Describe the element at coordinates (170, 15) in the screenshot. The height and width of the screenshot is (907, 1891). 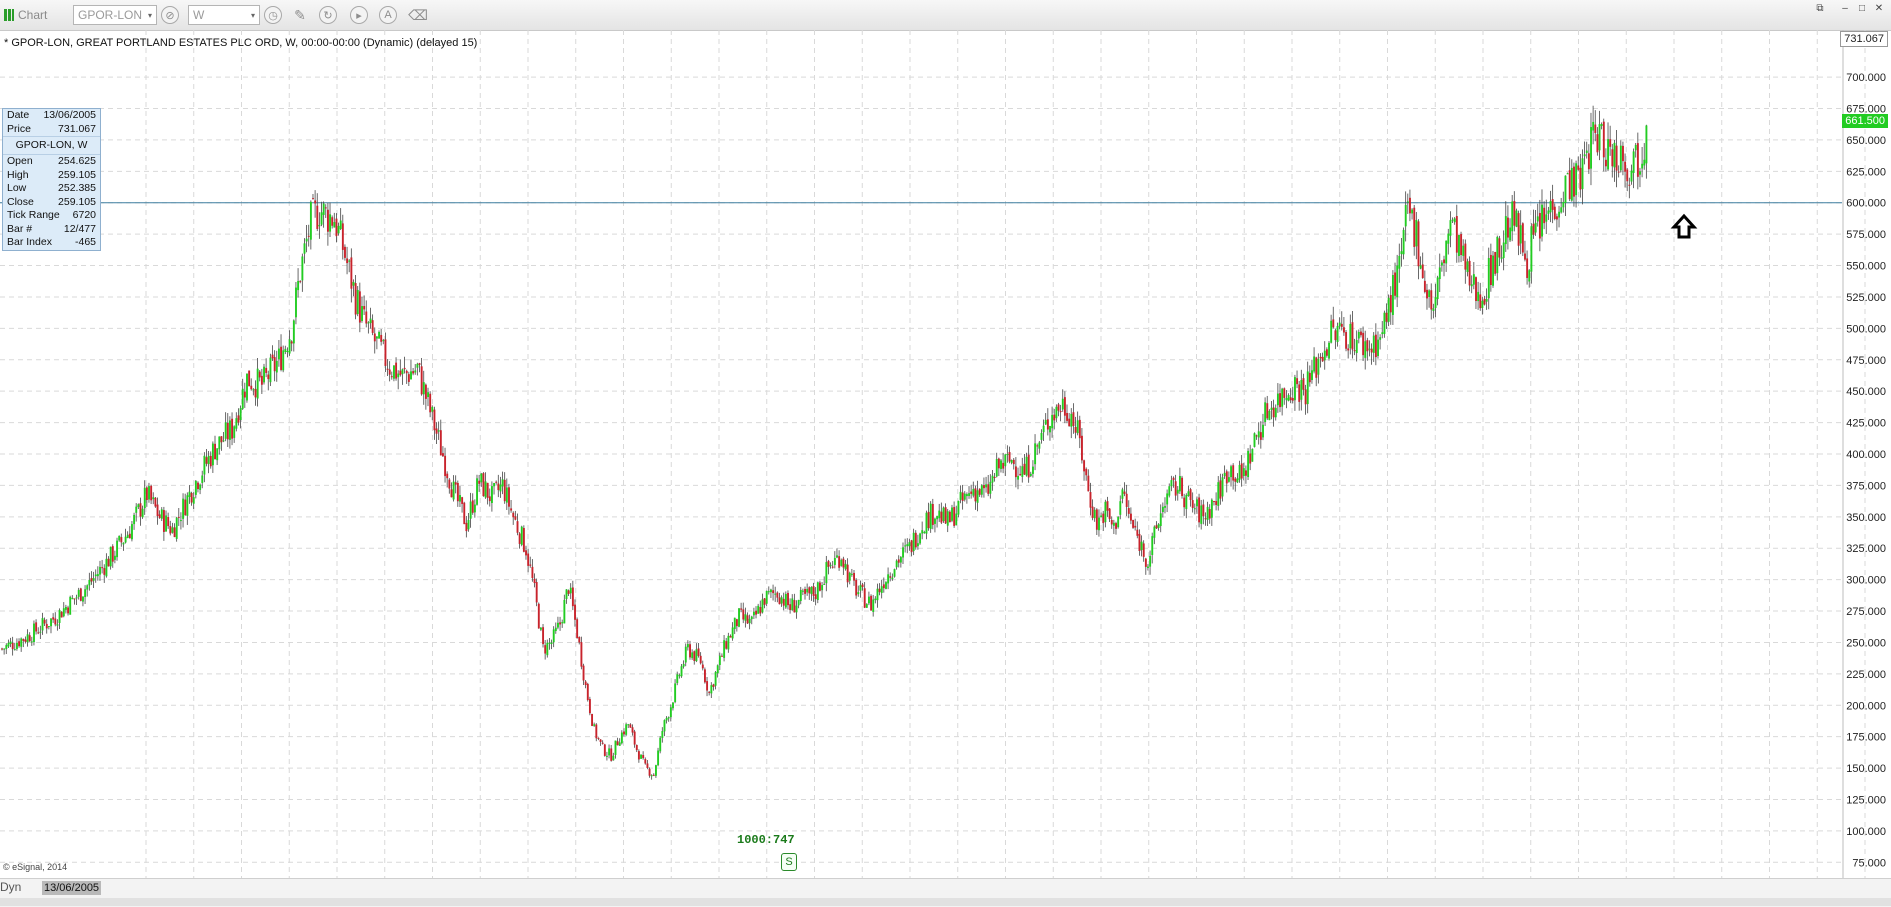
I see `link-icon: ⊘` at that location.